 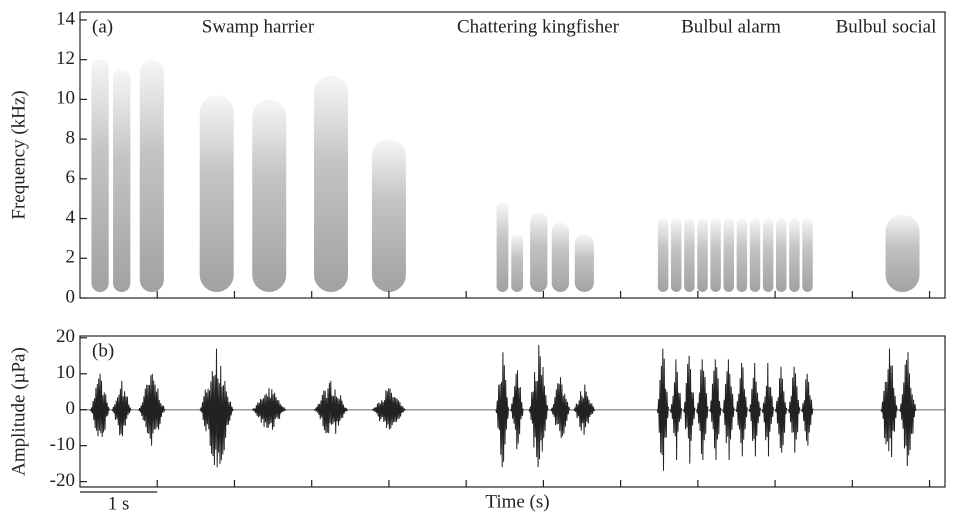 I want to click on x-axis-label: Time (s), so click(x=517, y=501).